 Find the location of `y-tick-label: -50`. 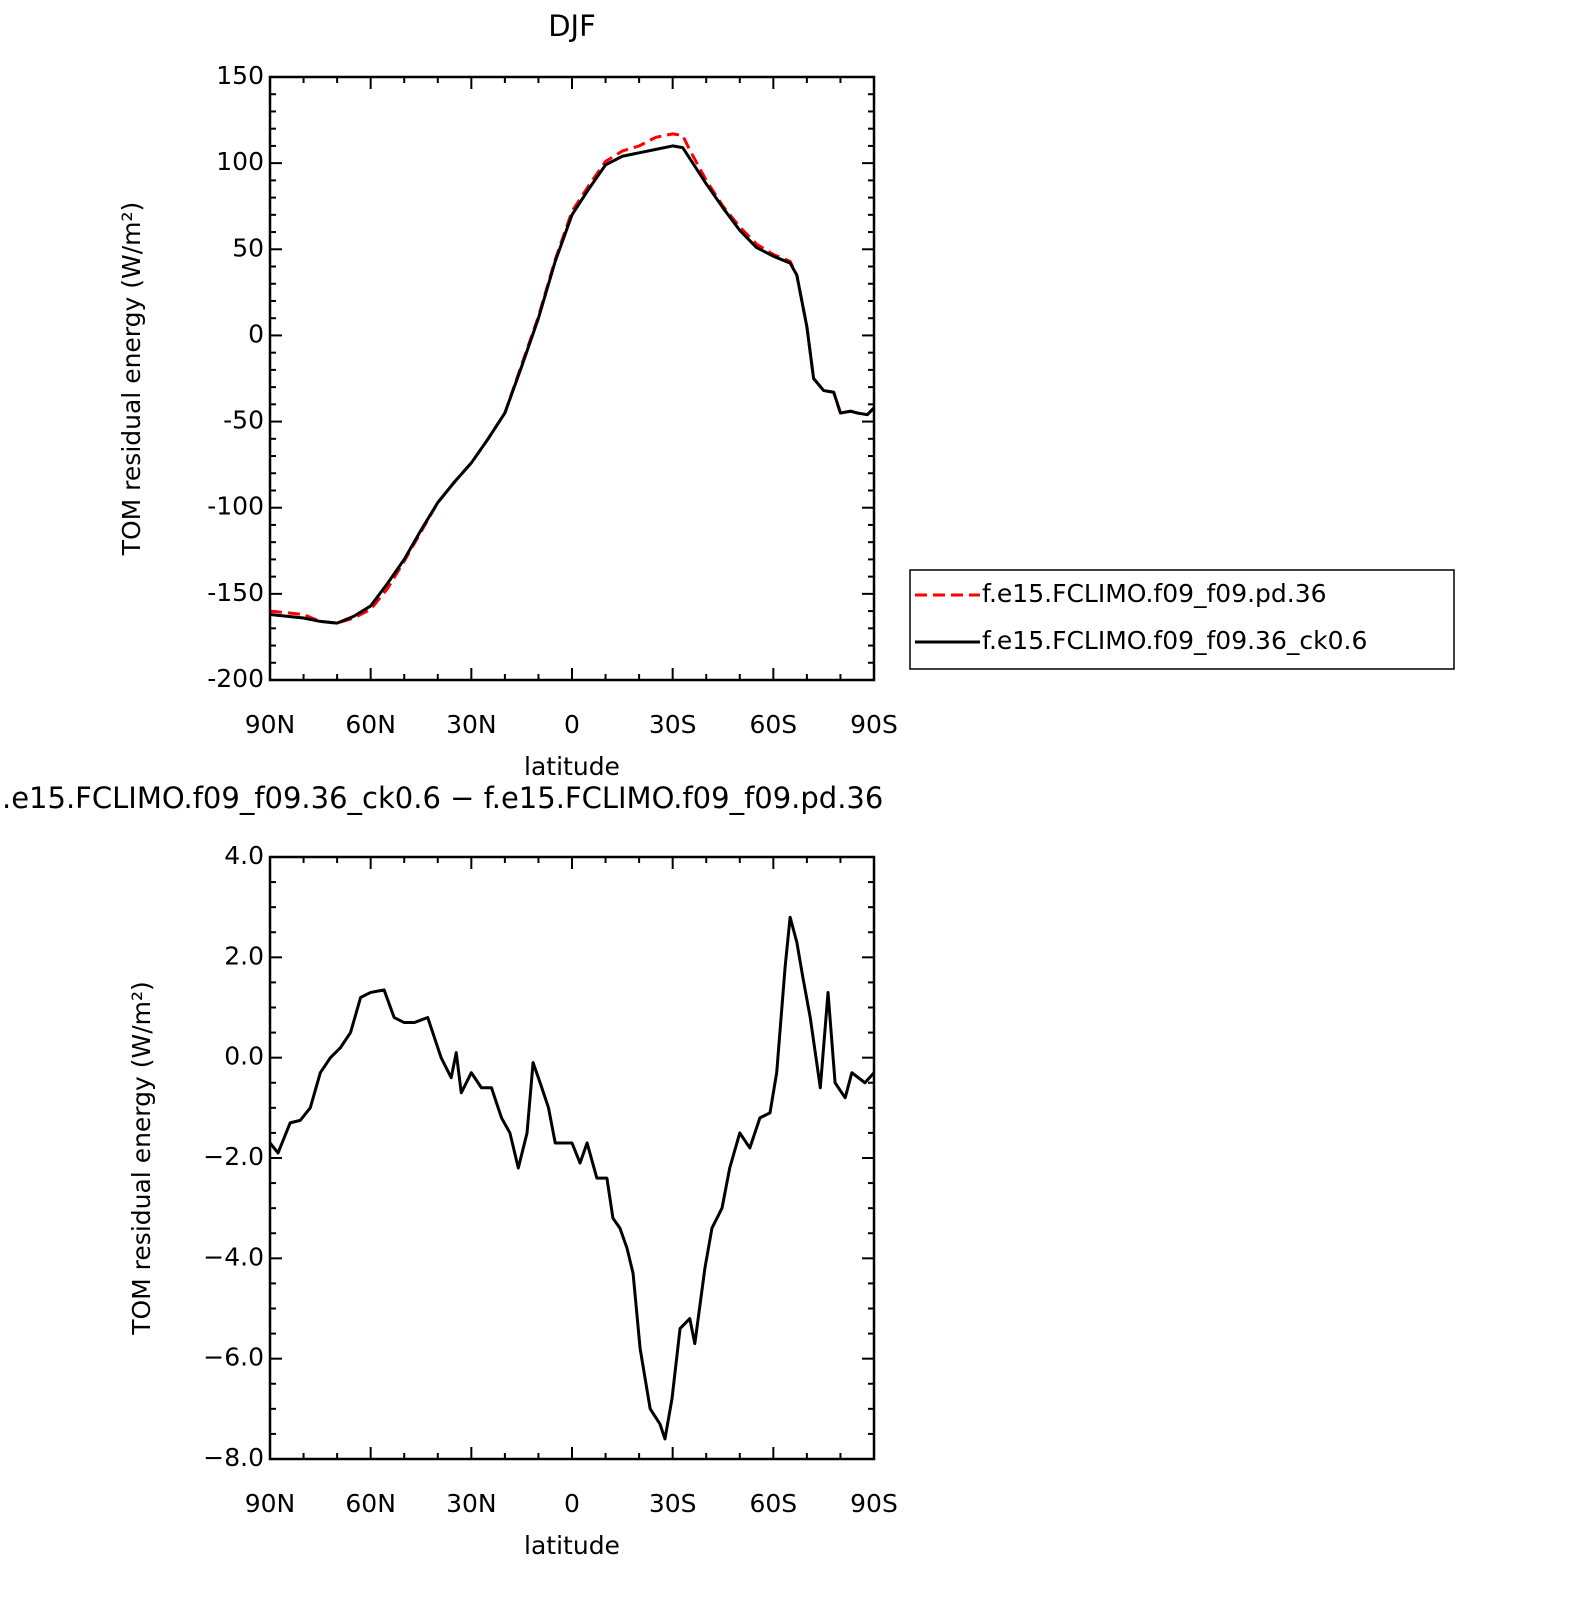

y-tick-label: -50 is located at coordinates (243, 420).